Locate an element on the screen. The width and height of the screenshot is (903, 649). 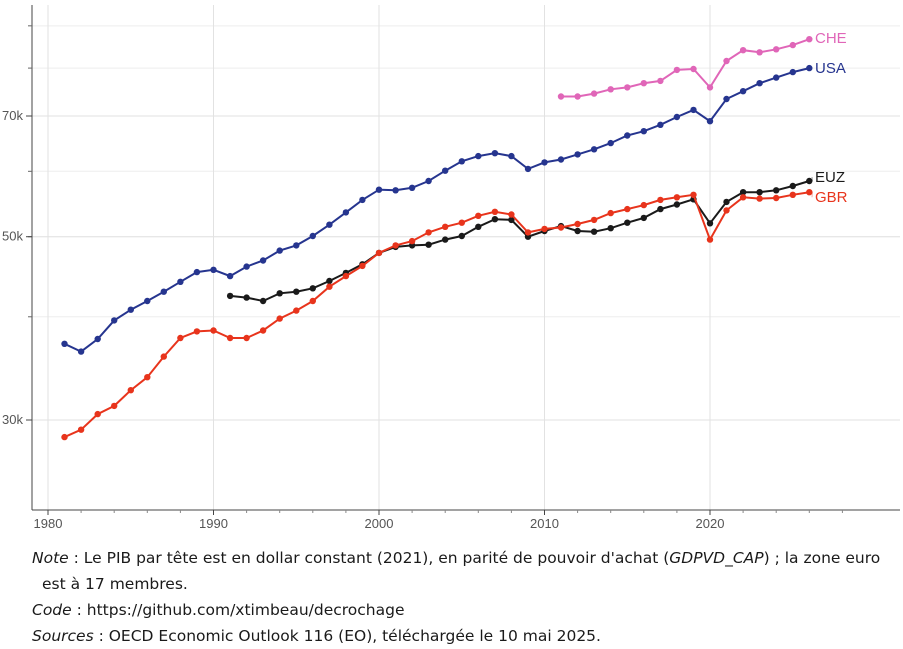
series-label-usa: USA is located at coordinates (830, 68).